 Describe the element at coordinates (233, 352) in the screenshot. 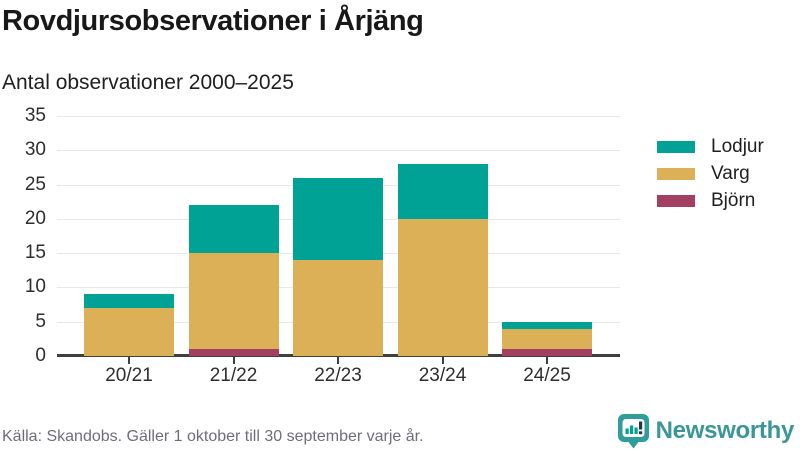

I see `bar-segment-björn-21-22` at that location.